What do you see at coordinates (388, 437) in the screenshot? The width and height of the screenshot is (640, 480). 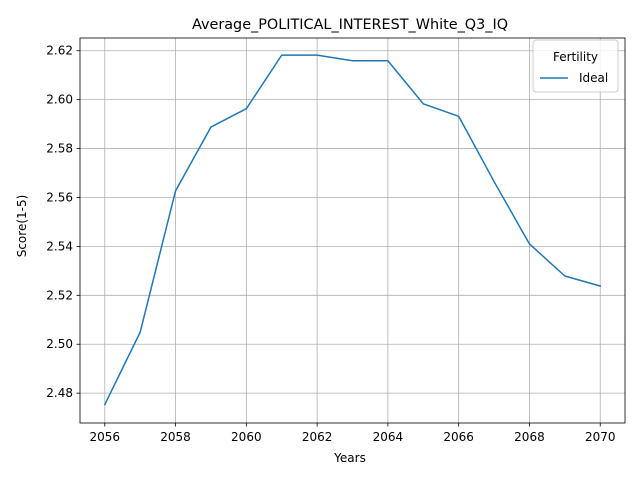 I see `x-tick-label: 2064` at bounding box center [388, 437].